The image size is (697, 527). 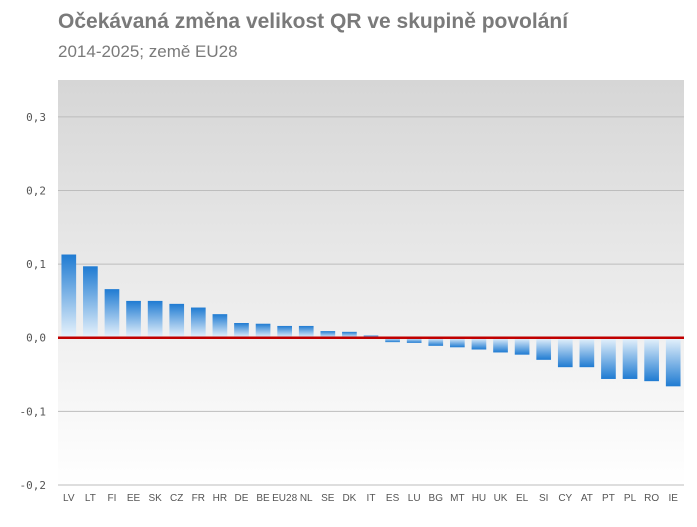 I want to click on x-tick-label: HR, so click(x=220, y=498).